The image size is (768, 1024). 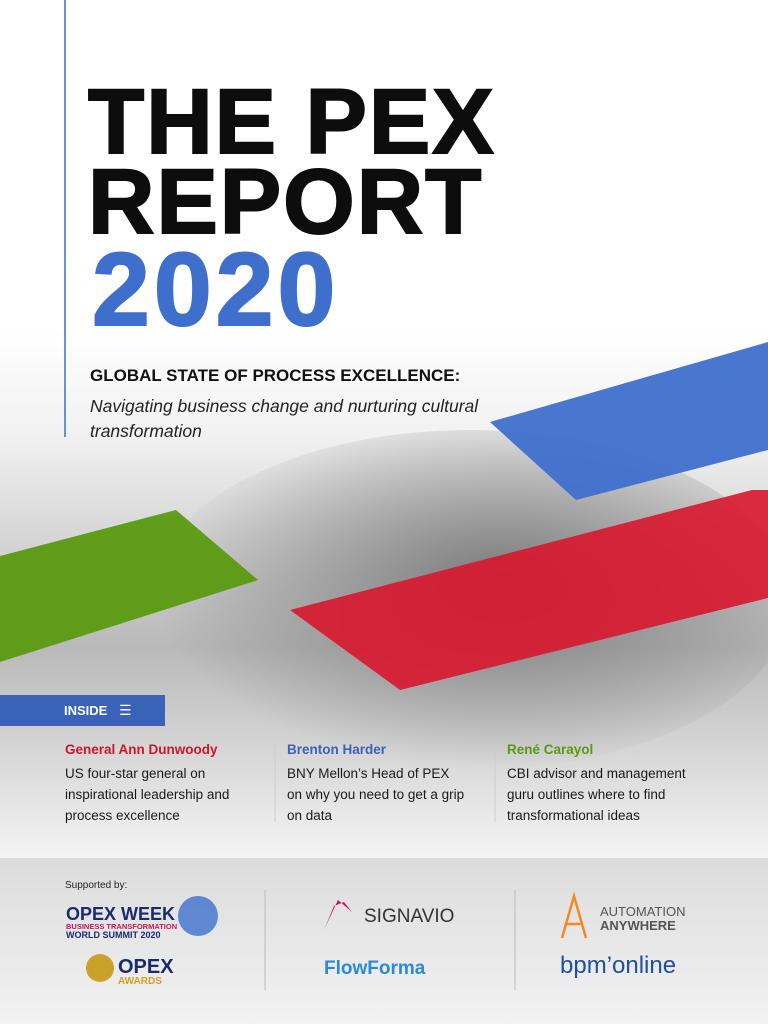 What do you see at coordinates (574, 915) in the screenshot?
I see `automation-anywhere-icon` at bounding box center [574, 915].